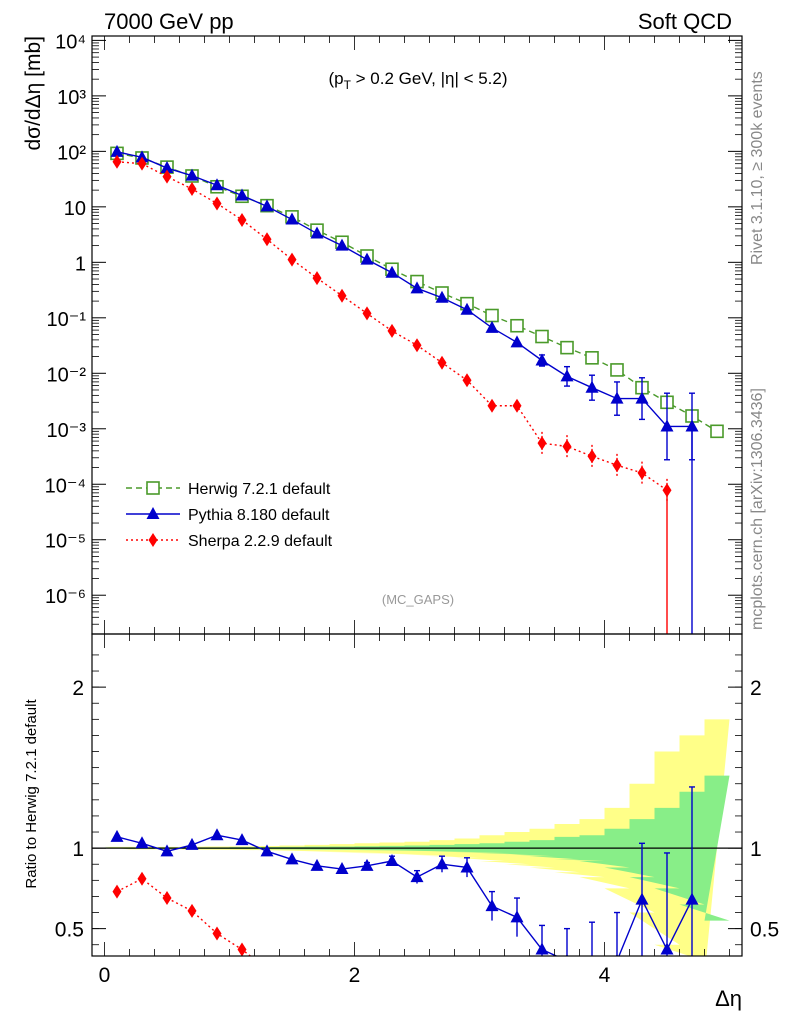 The image size is (786, 1024). I want to click on top-y-axis-label: dσ/dΔη [mb], so click(33, 93).